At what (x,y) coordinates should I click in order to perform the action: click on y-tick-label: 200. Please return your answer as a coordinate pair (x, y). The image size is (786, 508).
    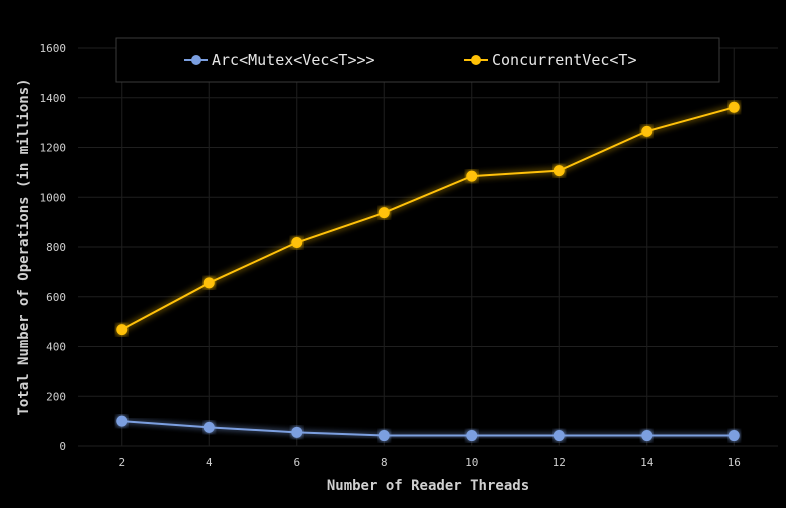
    Looking at the image, I should click on (56, 396).